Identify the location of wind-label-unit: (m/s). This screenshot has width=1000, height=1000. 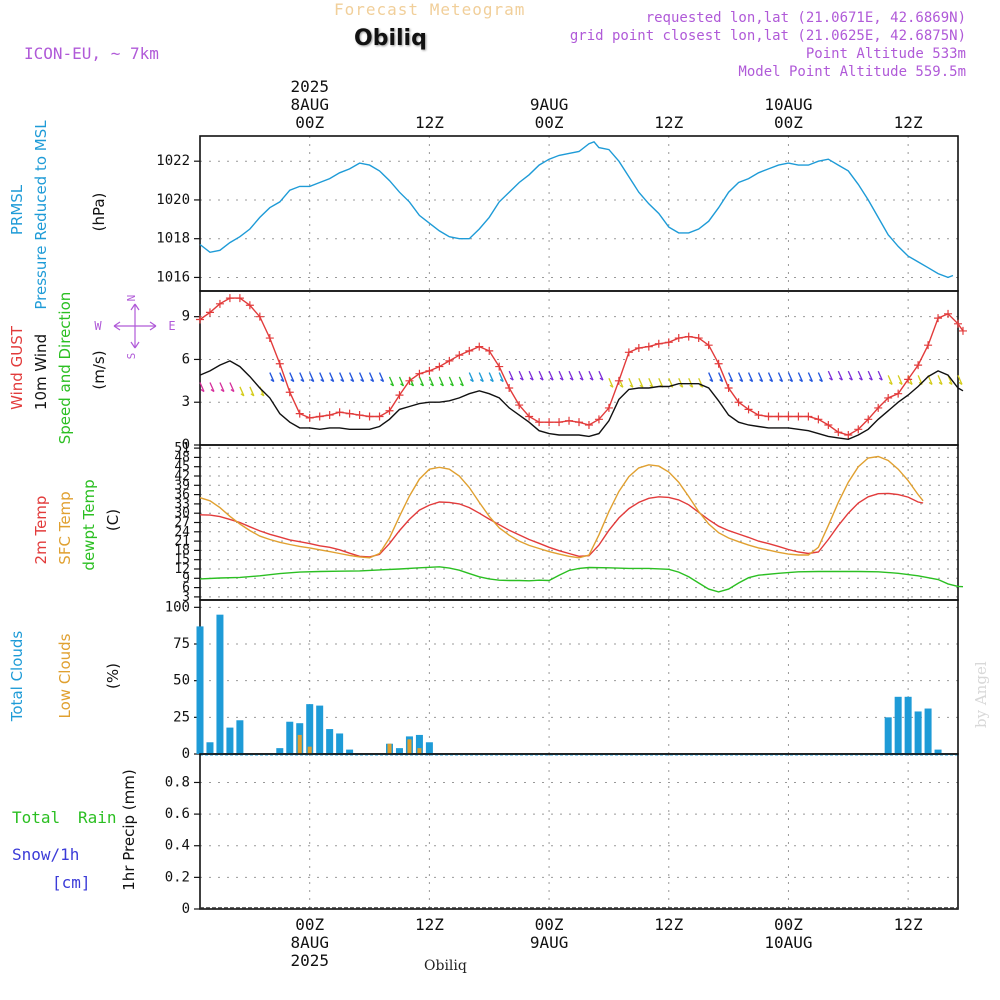
(99, 369).